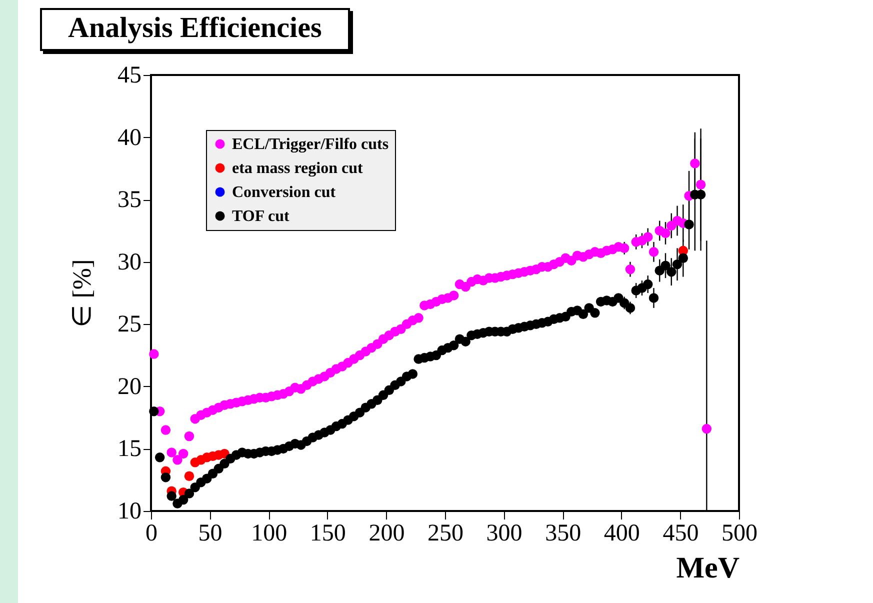 Image resolution: width=873 pixels, height=603 pixels. Describe the element at coordinates (130, 75) in the screenshot. I see `y-tick-label: 45` at that location.